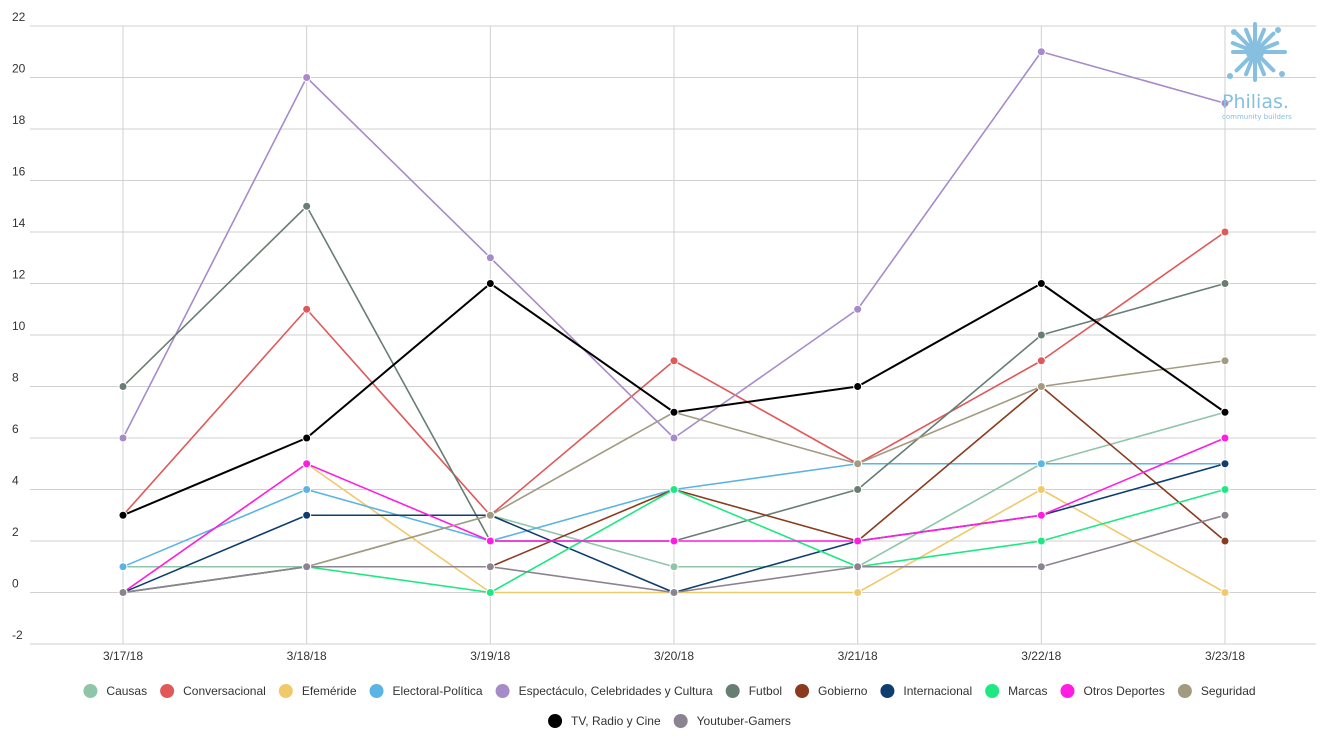 The height and width of the screenshot is (753, 1338). I want to click on legend-item: Internacional, so click(926, 691).